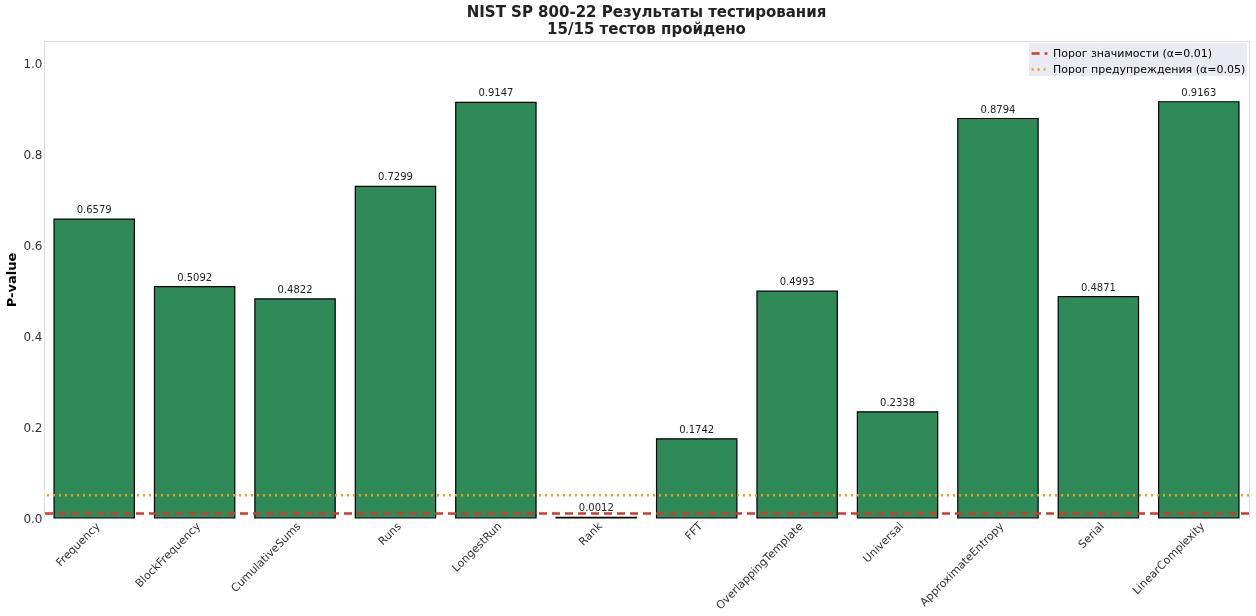 This screenshot has width=1256, height=616. What do you see at coordinates (33, 155) in the screenshot?
I see `y-tick-label: 0.8` at bounding box center [33, 155].